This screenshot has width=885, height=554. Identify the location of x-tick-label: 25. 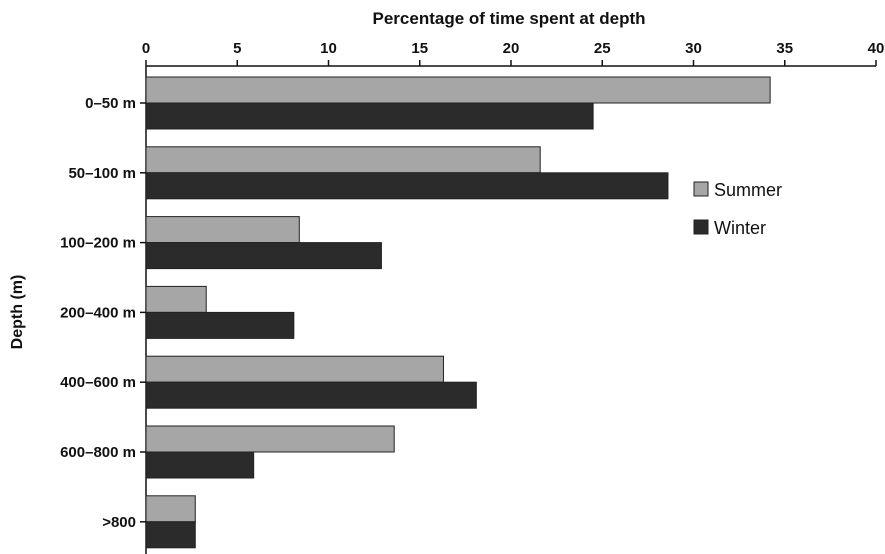
(602, 48).